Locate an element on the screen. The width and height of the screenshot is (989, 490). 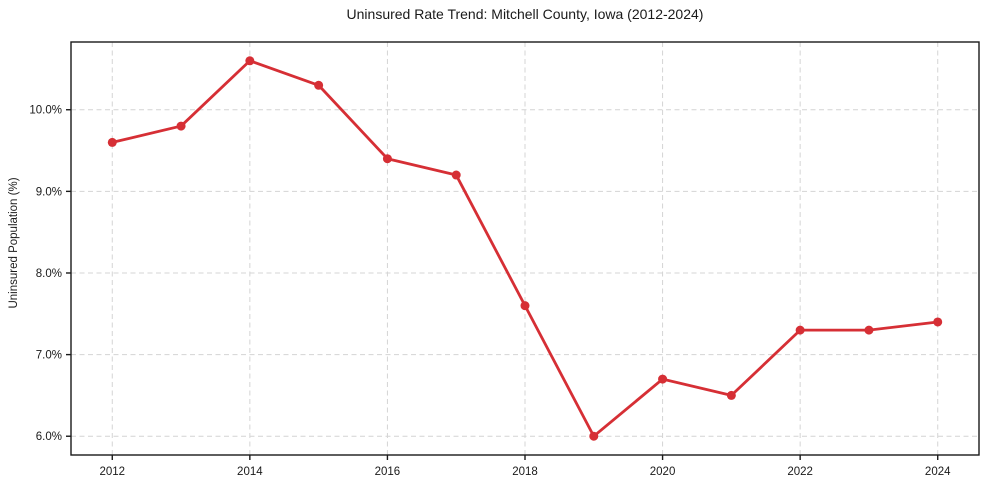
data-point-2023 is located at coordinates (869, 330).